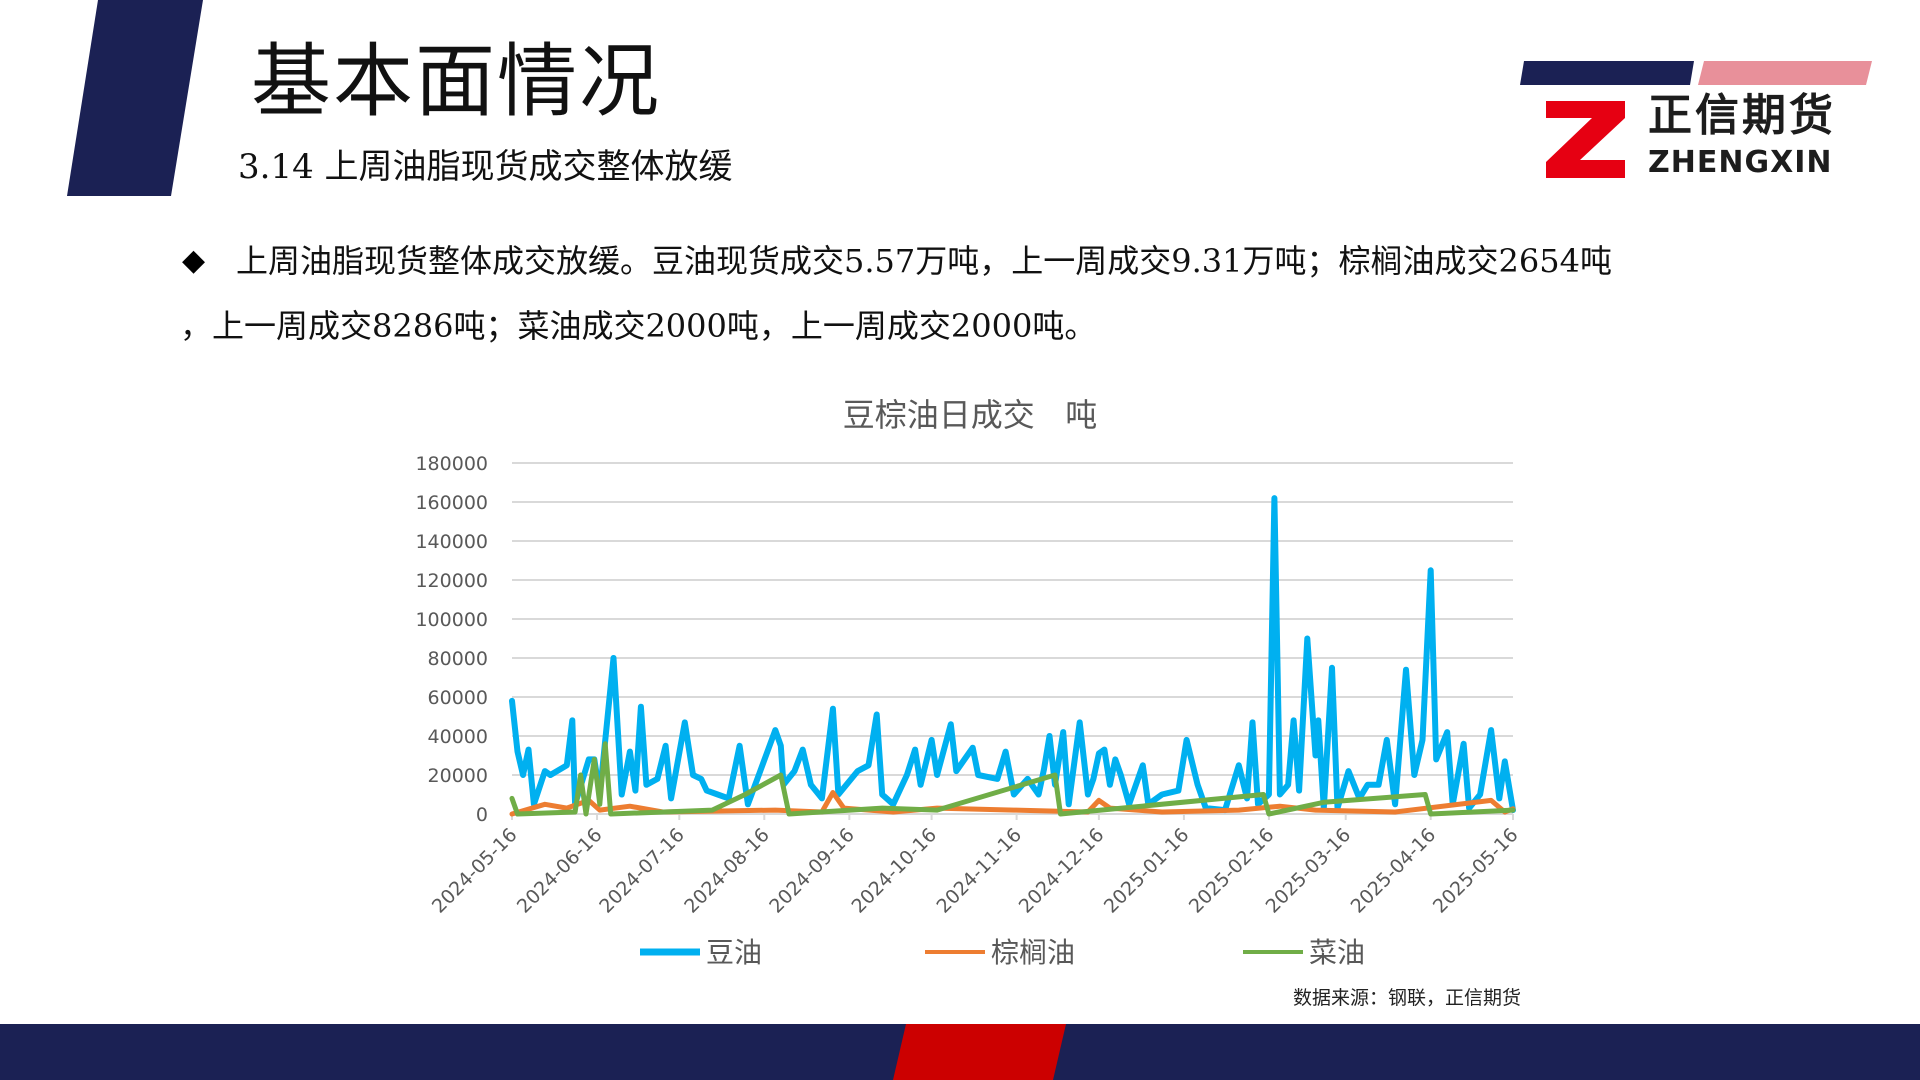  I want to click on x-tick-label: 2024-07-16, so click(642, 871).